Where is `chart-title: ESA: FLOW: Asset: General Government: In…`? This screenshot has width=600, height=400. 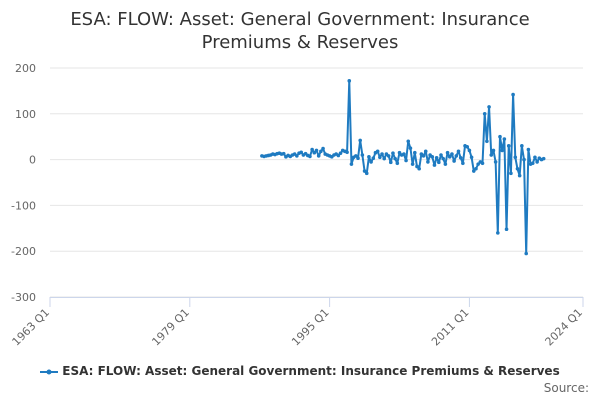
chart-title: ESA: FLOW: Asset: General Government: In… is located at coordinates (300, 31).